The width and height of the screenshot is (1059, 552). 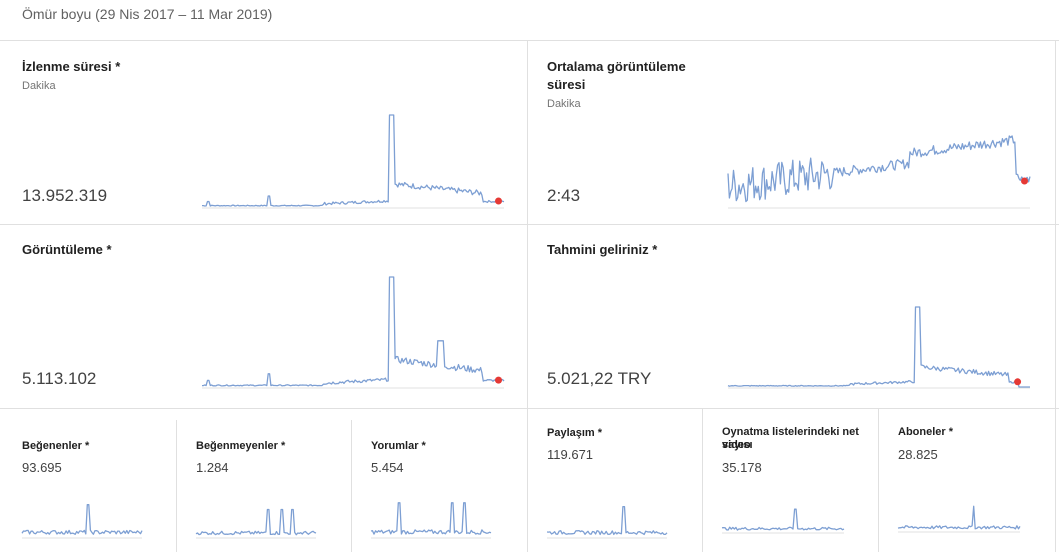 I want to click on comments-card: Yorumlar * 5.454, so click(x=439, y=480).